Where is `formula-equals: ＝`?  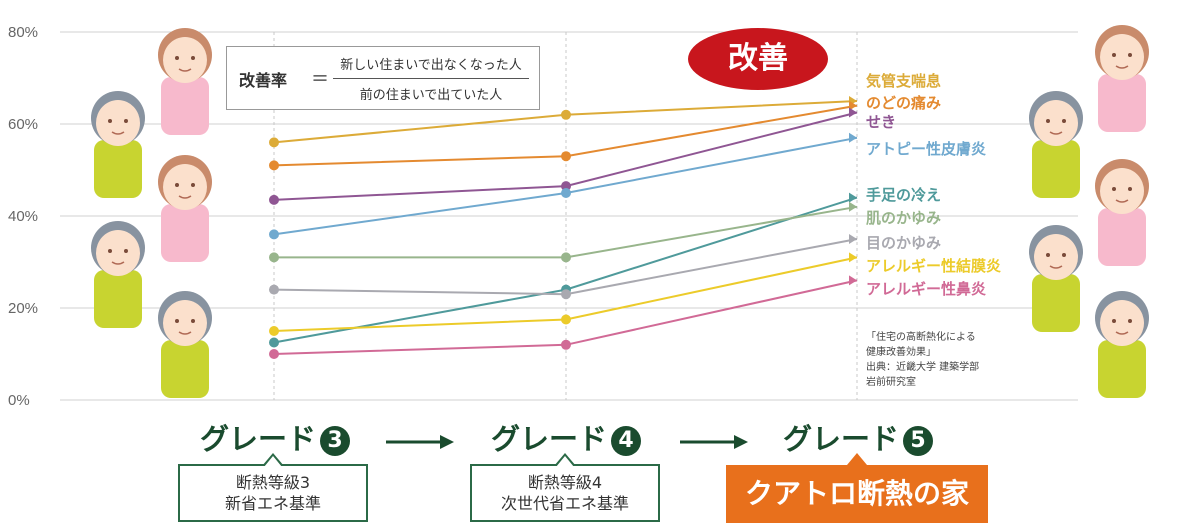
formula-equals: ＝ is located at coordinates (320, 79).